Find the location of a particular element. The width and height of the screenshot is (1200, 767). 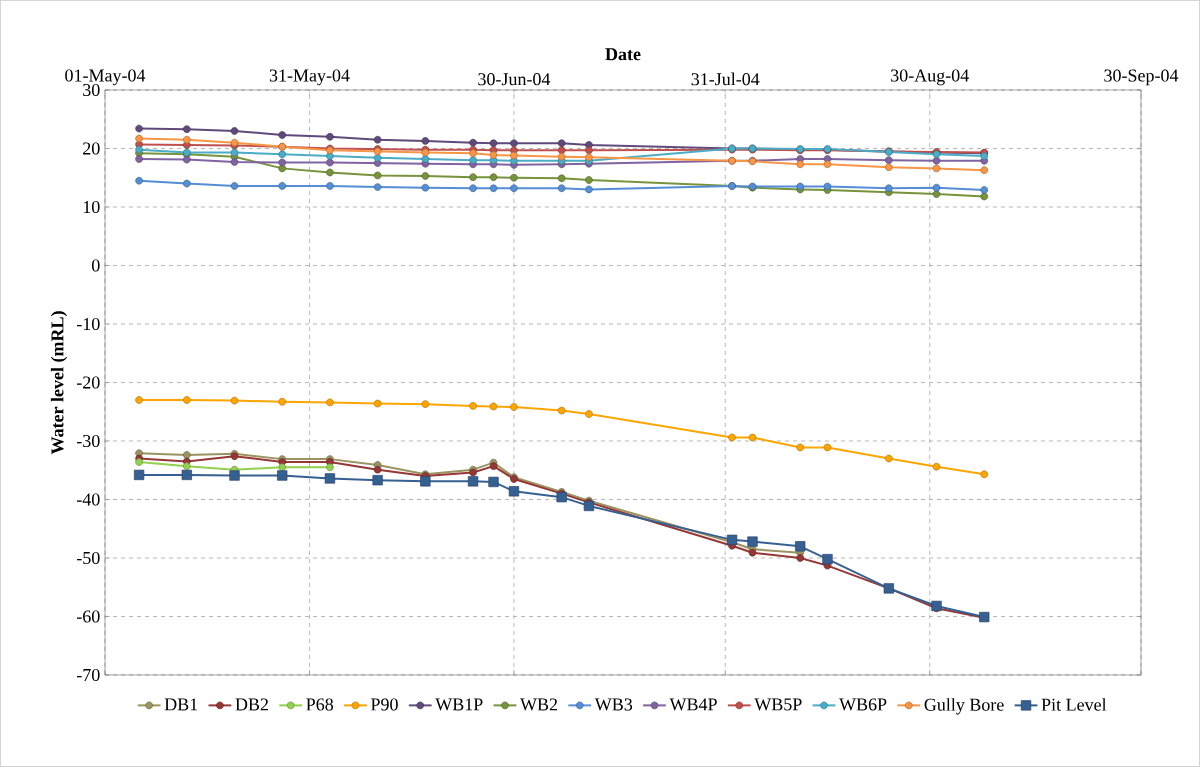

y-axis-title: Water level (mRL) is located at coordinates (59, 383).